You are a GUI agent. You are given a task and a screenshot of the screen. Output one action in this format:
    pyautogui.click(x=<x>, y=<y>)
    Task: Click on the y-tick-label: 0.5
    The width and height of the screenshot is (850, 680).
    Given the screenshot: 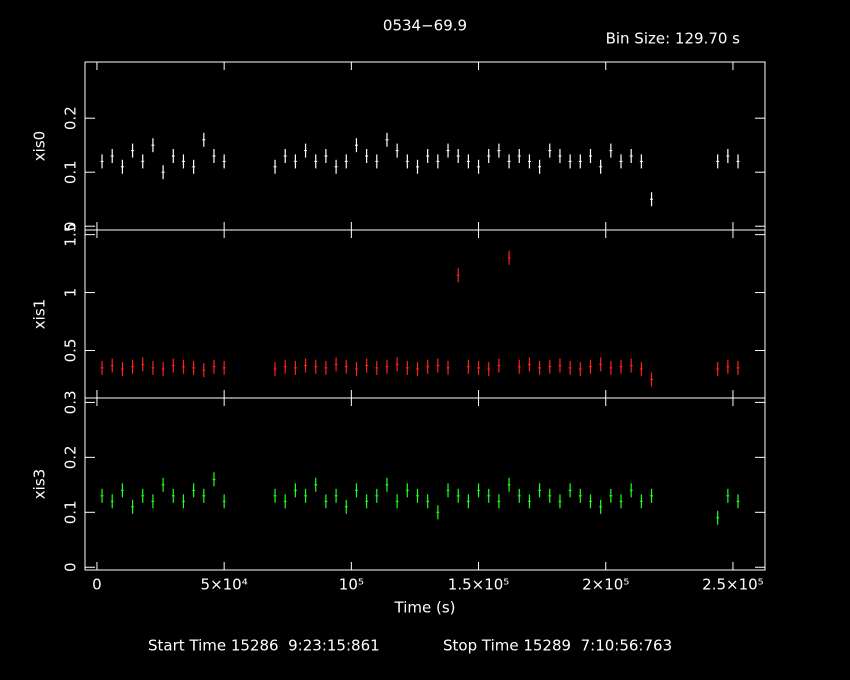 What is the action you would take?
    pyautogui.click(x=71, y=351)
    